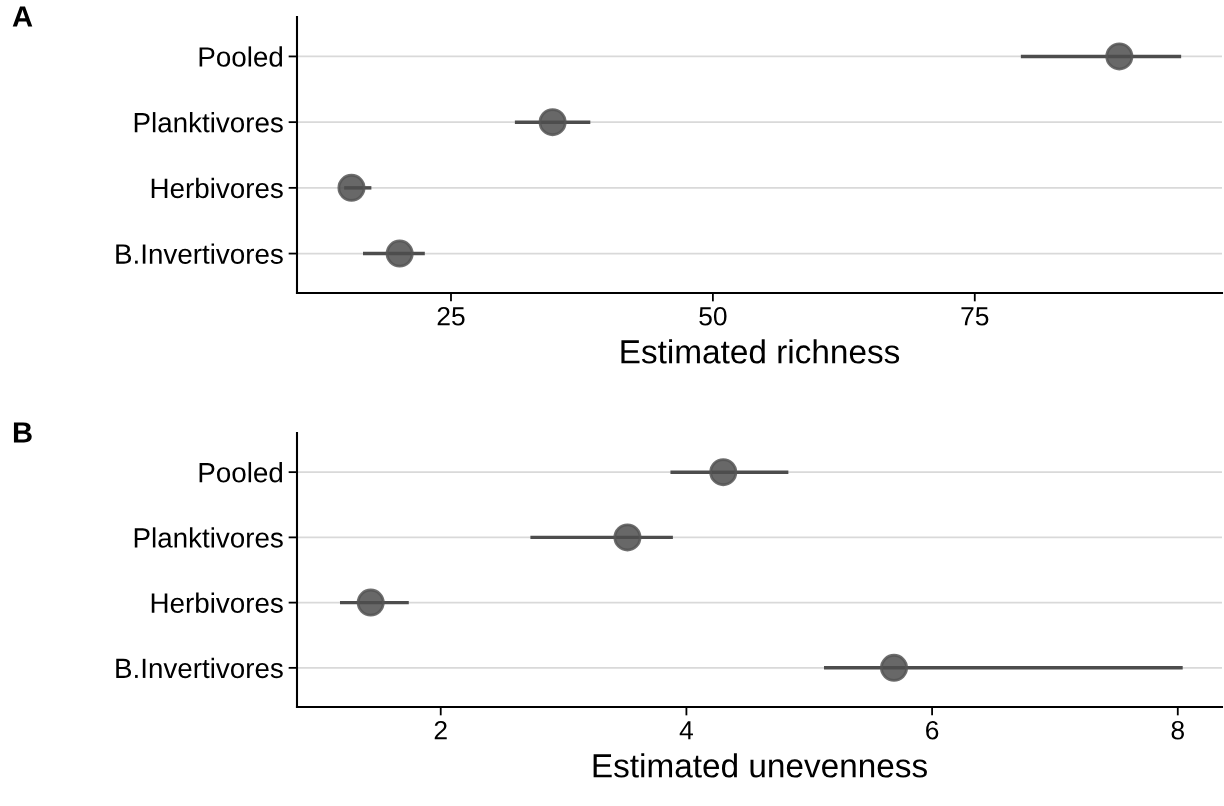 The width and height of the screenshot is (1224, 806). What do you see at coordinates (22, 432) in the screenshot?
I see `text: B` at bounding box center [22, 432].